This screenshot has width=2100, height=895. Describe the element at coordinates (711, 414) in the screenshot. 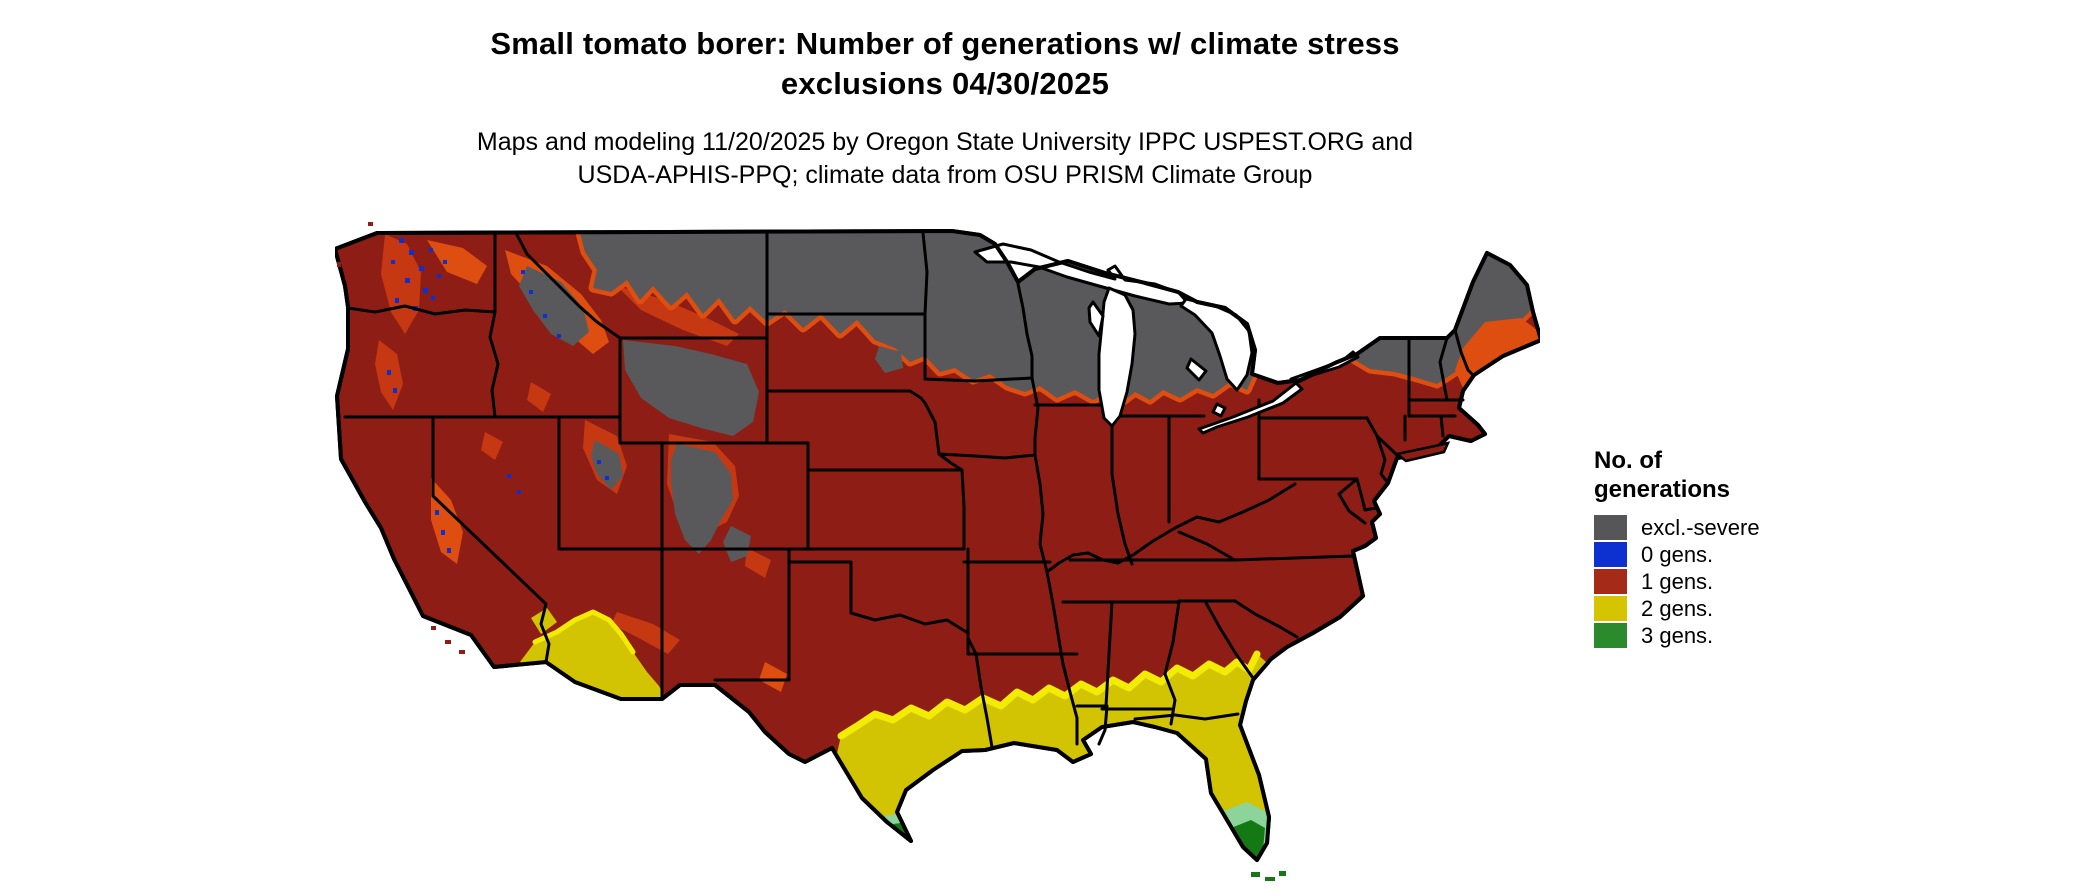

I see `zone-excl-severe-mountains` at that location.